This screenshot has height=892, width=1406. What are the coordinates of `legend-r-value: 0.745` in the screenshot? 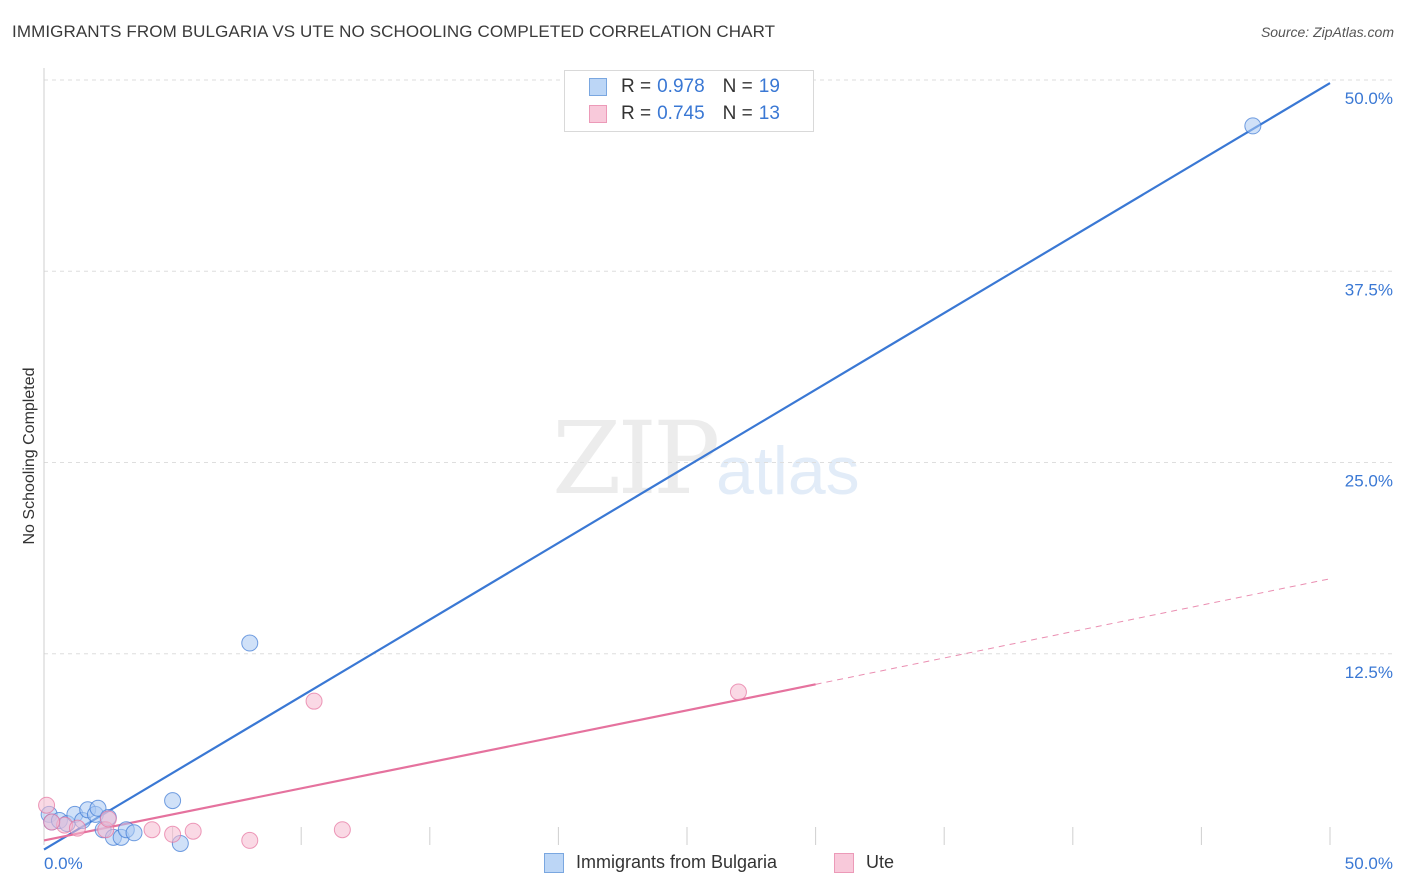 It's located at (681, 113).